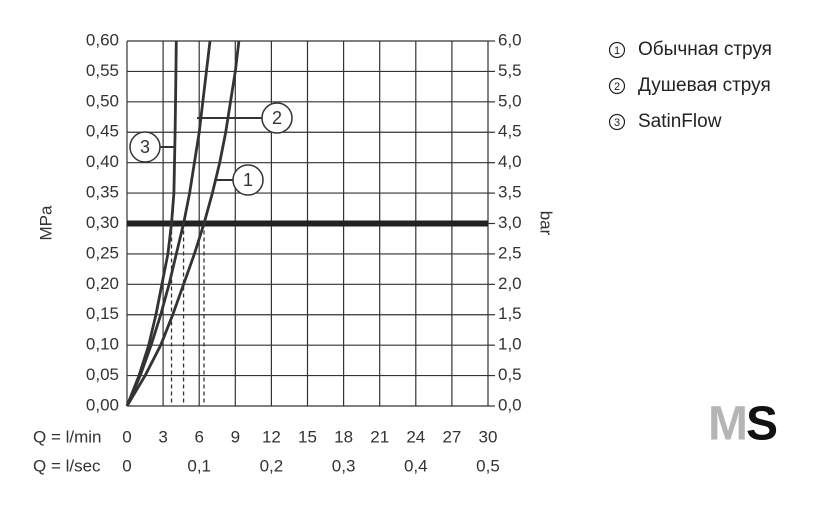 The width and height of the screenshot is (840, 510). What do you see at coordinates (102, 161) in the screenshot?
I see `y-tick-label: 0,40` at bounding box center [102, 161].